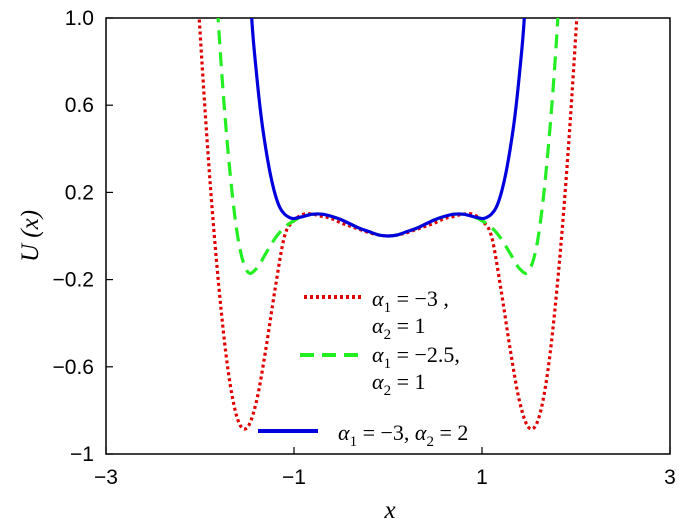 This screenshot has height=525, width=700. I want to click on legend-entry-1-line1: α1 = −2.5,, so click(416, 357).